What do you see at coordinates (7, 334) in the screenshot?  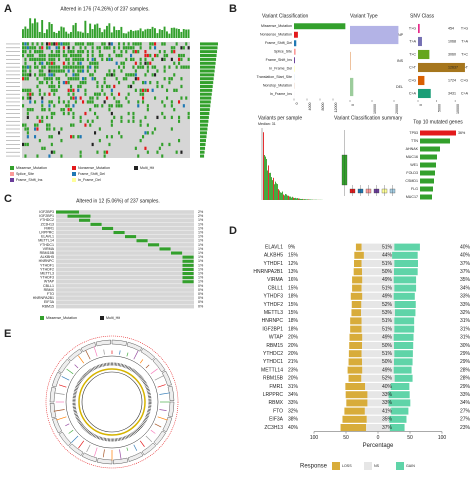 I see `panel-label: E` at bounding box center [7, 334].